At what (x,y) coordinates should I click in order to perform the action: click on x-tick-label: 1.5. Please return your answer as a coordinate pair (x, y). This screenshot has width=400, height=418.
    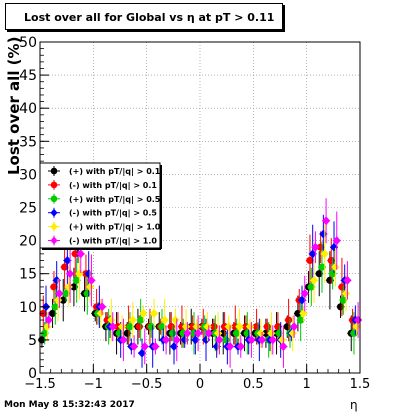
    Looking at the image, I should click on (360, 384).